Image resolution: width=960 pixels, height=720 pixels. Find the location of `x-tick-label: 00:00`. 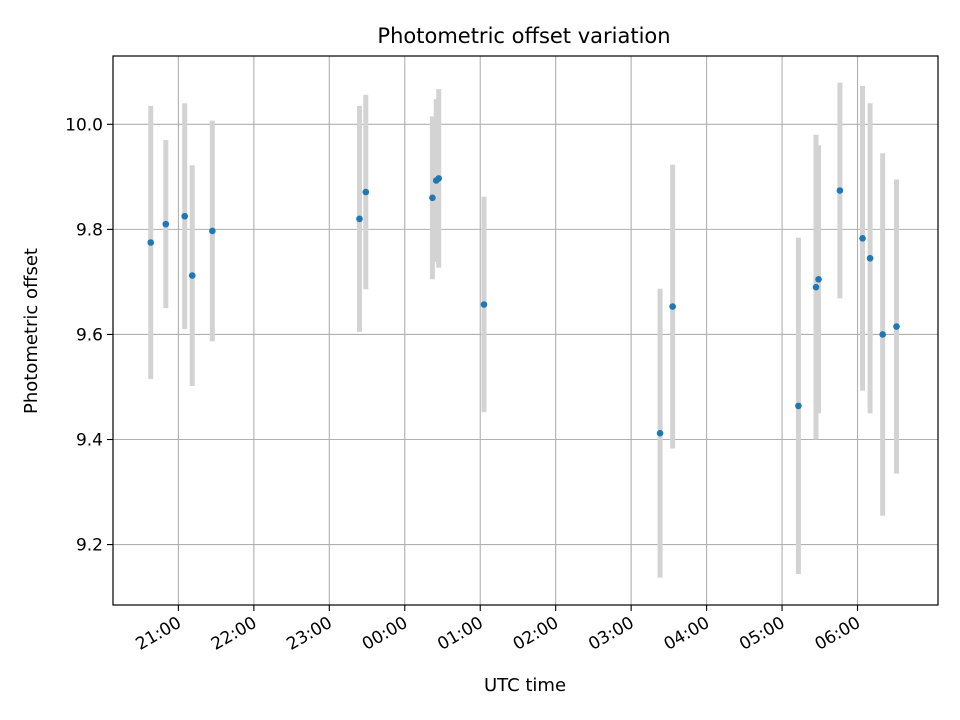

x-tick-label: 00:00 is located at coordinates (385, 634).